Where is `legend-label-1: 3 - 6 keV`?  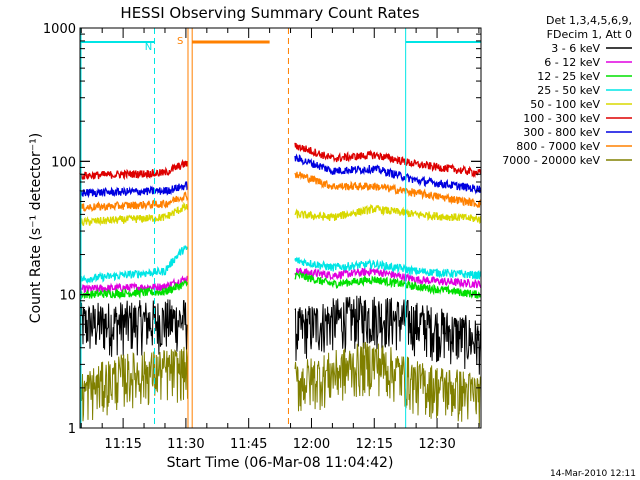 legend-label-1: 3 - 6 keV is located at coordinates (575, 48).